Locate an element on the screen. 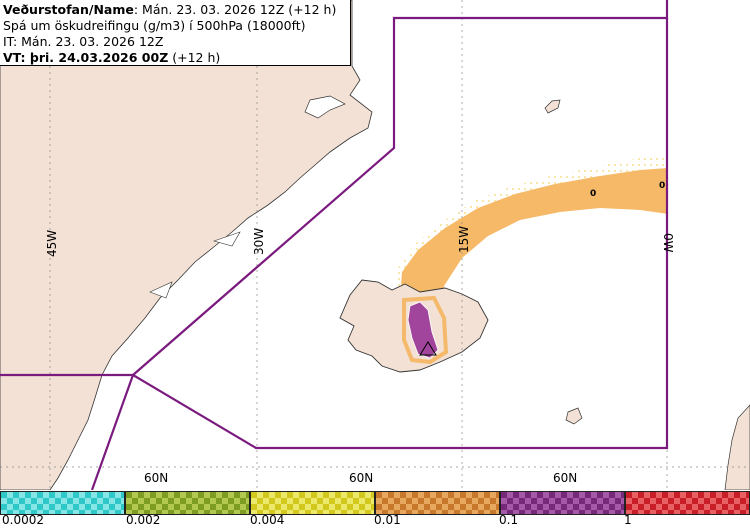 The width and height of the screenshot is (750, 532). header-lead: (+12 h) is located at coordinates (194, 57).